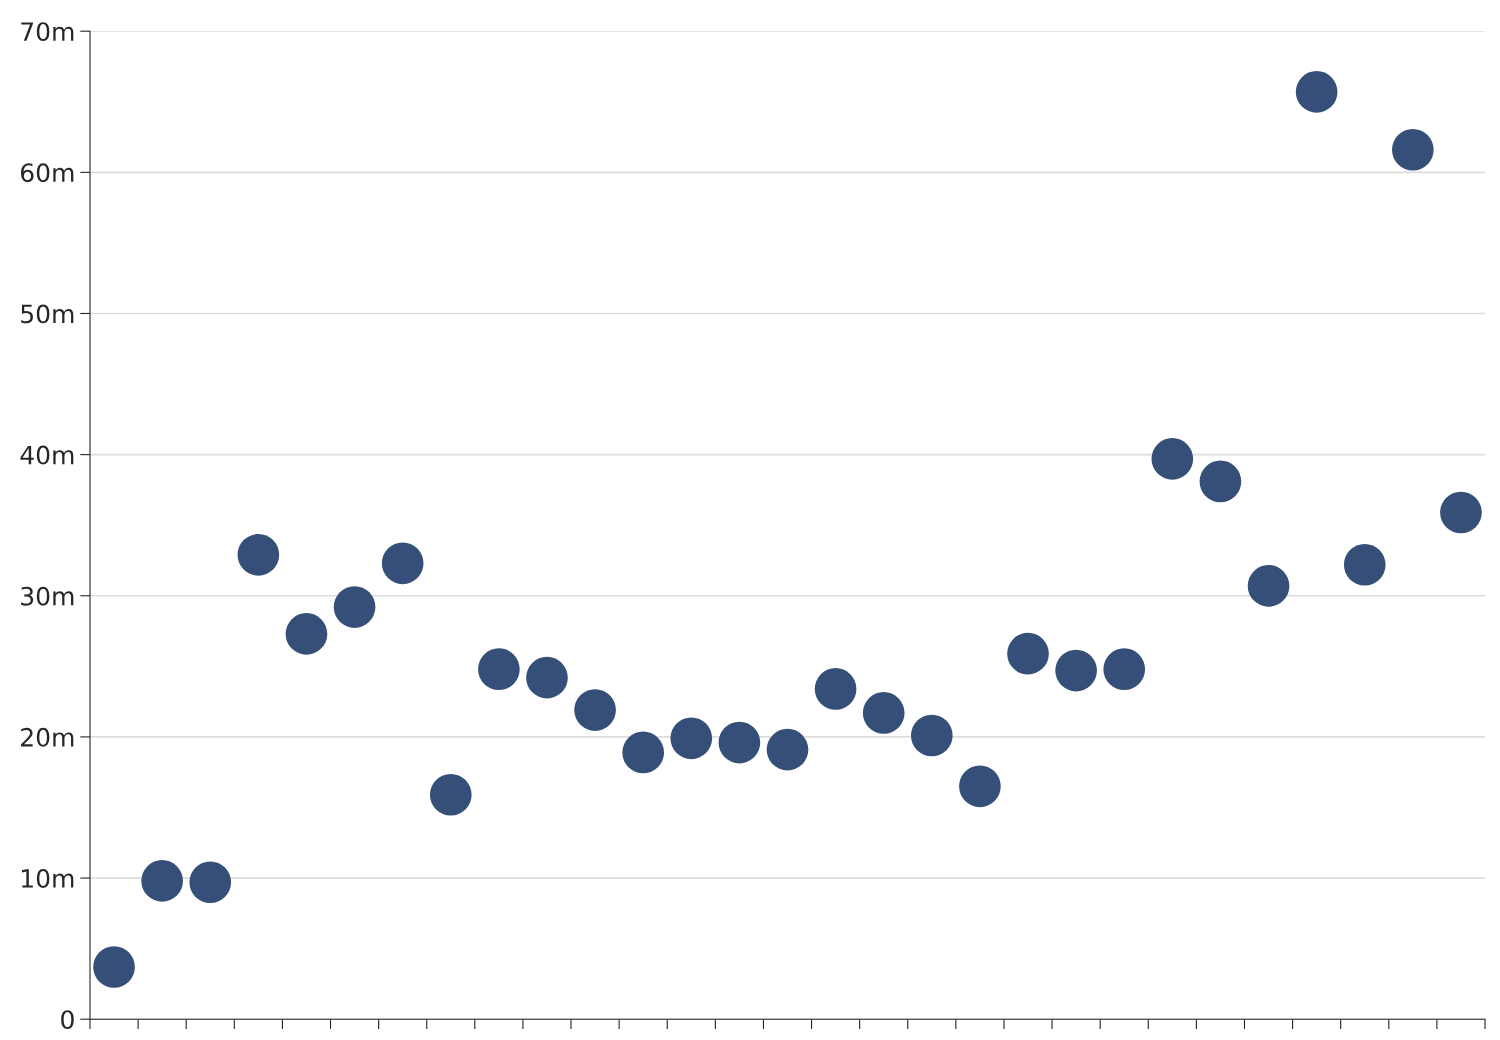  Describe the element at coordinates (47, 737) in the screenshot. I see `y-tick-label: 20m` at that location.